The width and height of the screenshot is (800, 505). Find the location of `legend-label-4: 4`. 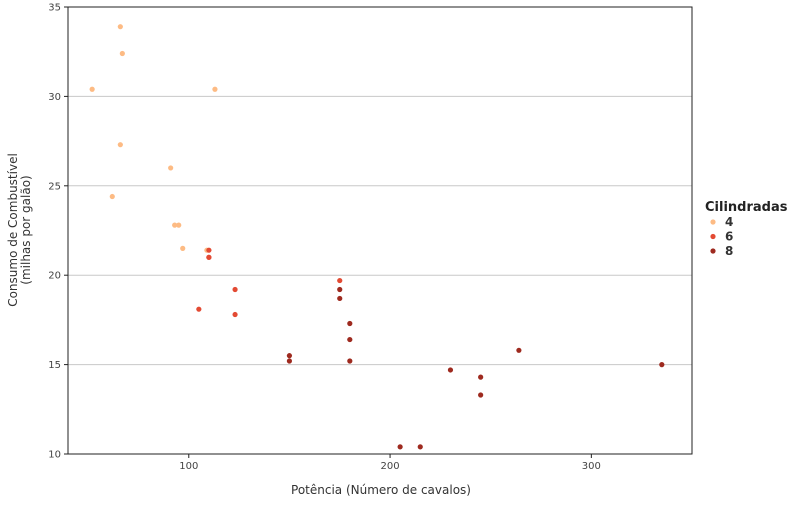

legend-label-4: 4 is located at coordinates (729, 222).